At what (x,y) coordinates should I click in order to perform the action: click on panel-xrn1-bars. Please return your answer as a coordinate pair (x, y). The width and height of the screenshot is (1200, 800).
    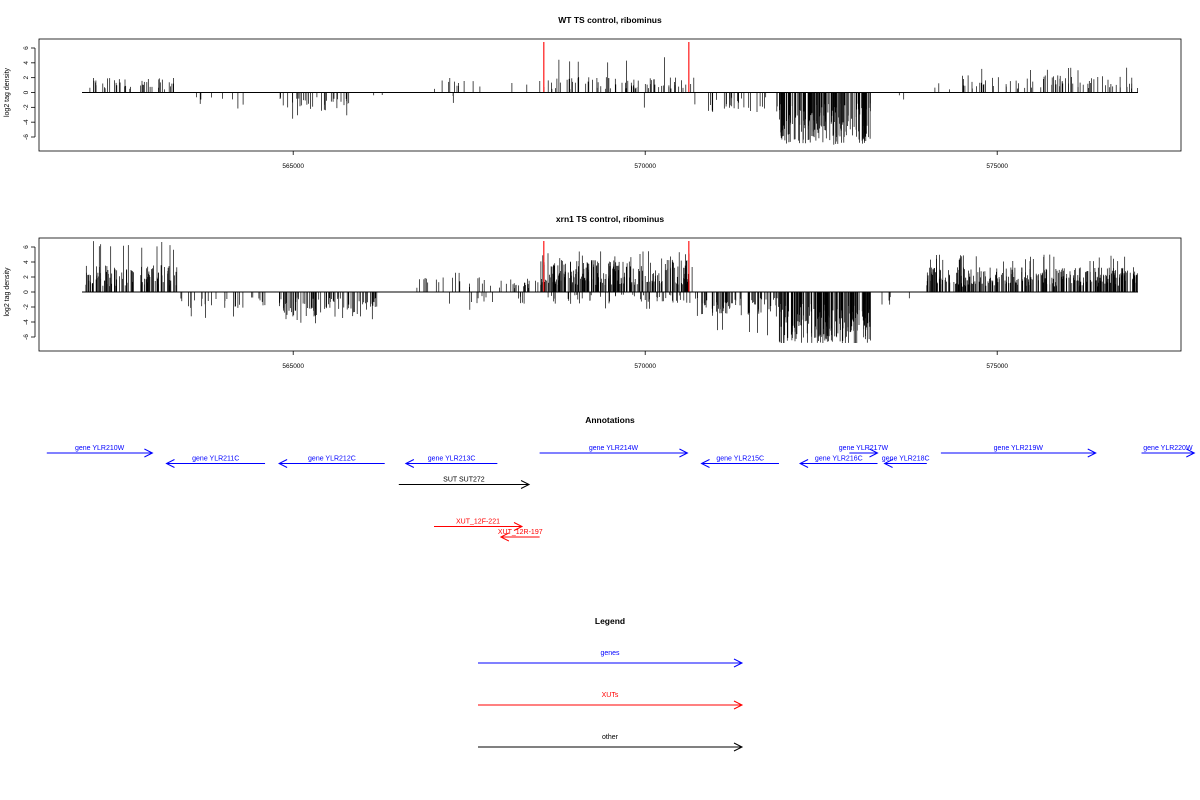
    Looking at the image, I should click on (611, 292).